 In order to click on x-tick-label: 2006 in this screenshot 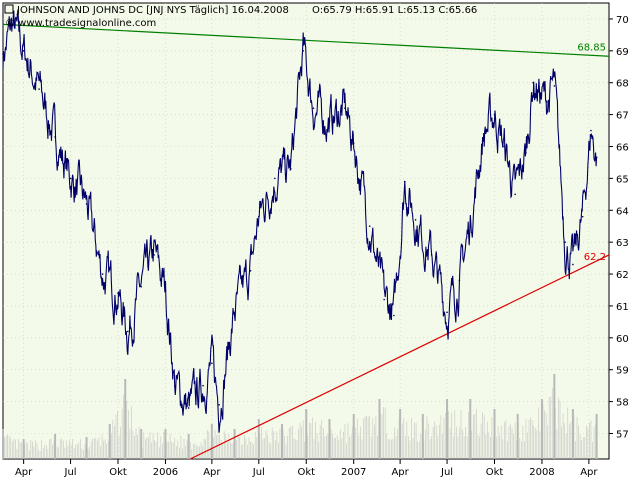, I will do `click(165, 472)`.